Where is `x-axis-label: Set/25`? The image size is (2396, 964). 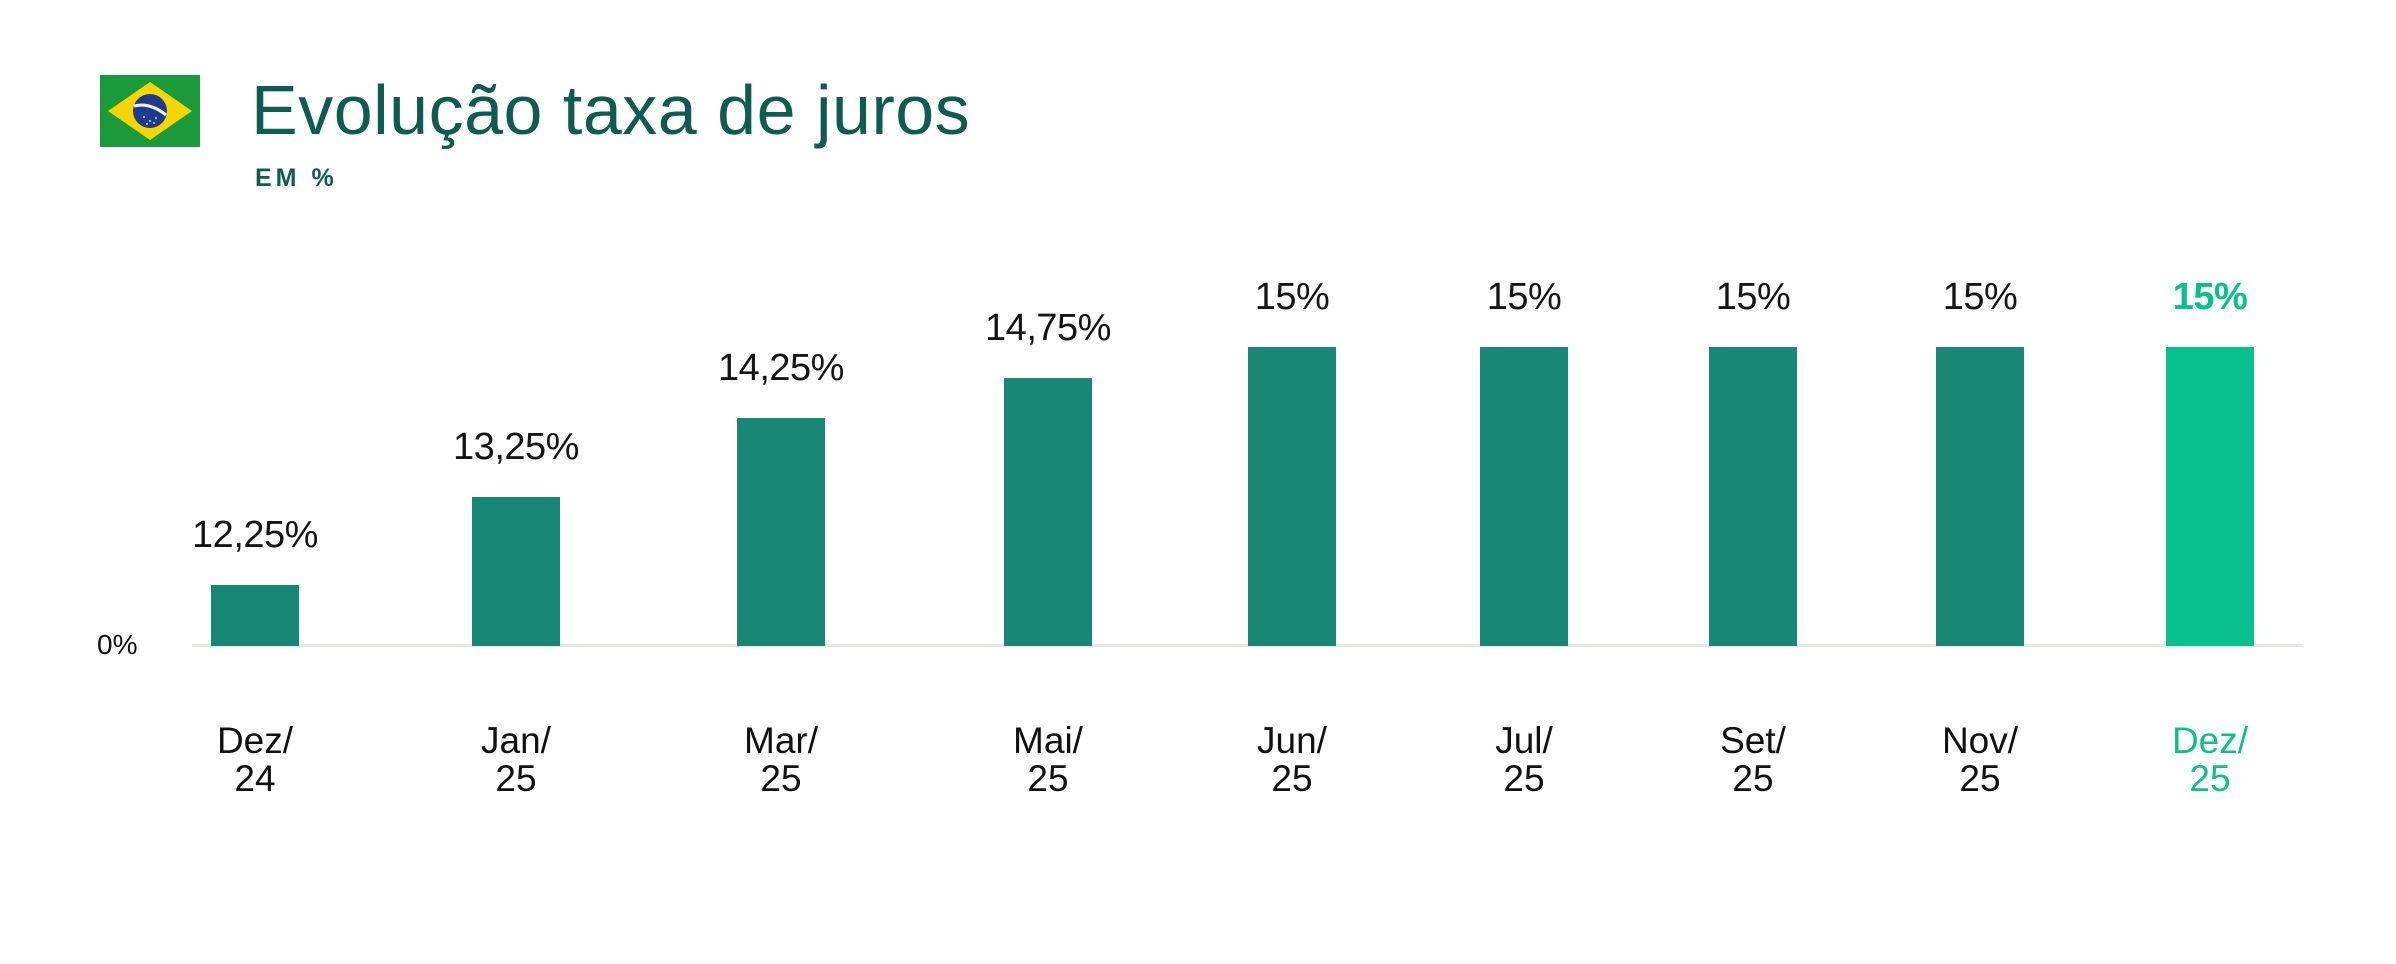
x-axis-label: Set/25 is located at coordinates (1753, 760).